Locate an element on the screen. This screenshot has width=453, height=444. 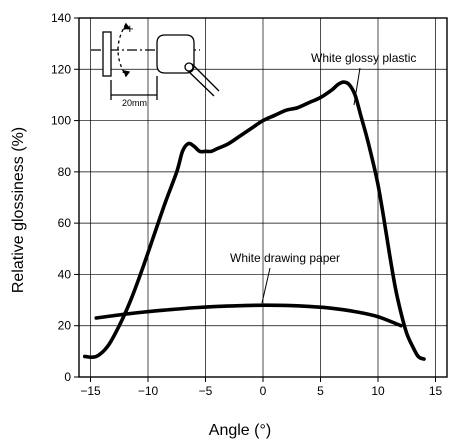
annotation-drawing-paper-leader is located at coordinates (266, 285).